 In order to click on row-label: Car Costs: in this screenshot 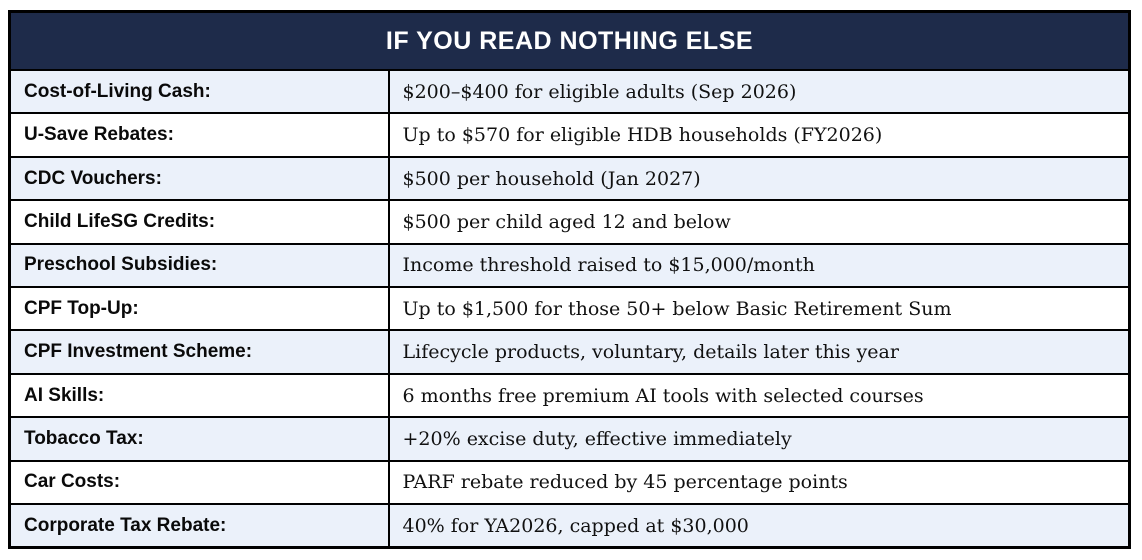, I will do `click(199, 482)`.